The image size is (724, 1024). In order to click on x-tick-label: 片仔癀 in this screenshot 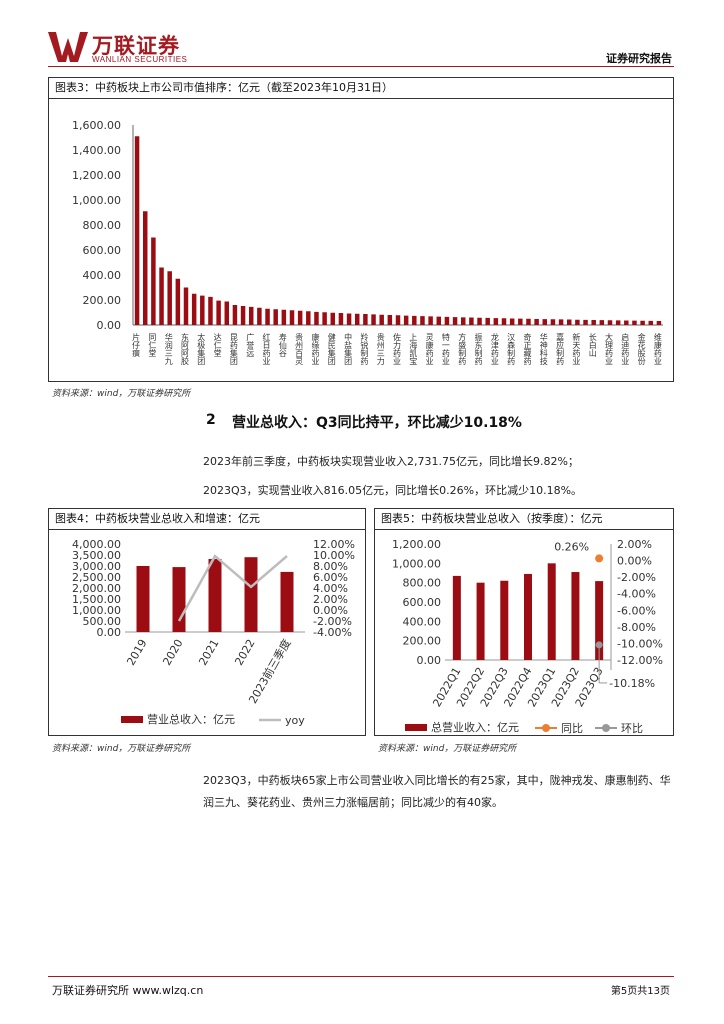, I will do `click(136, 345)`.